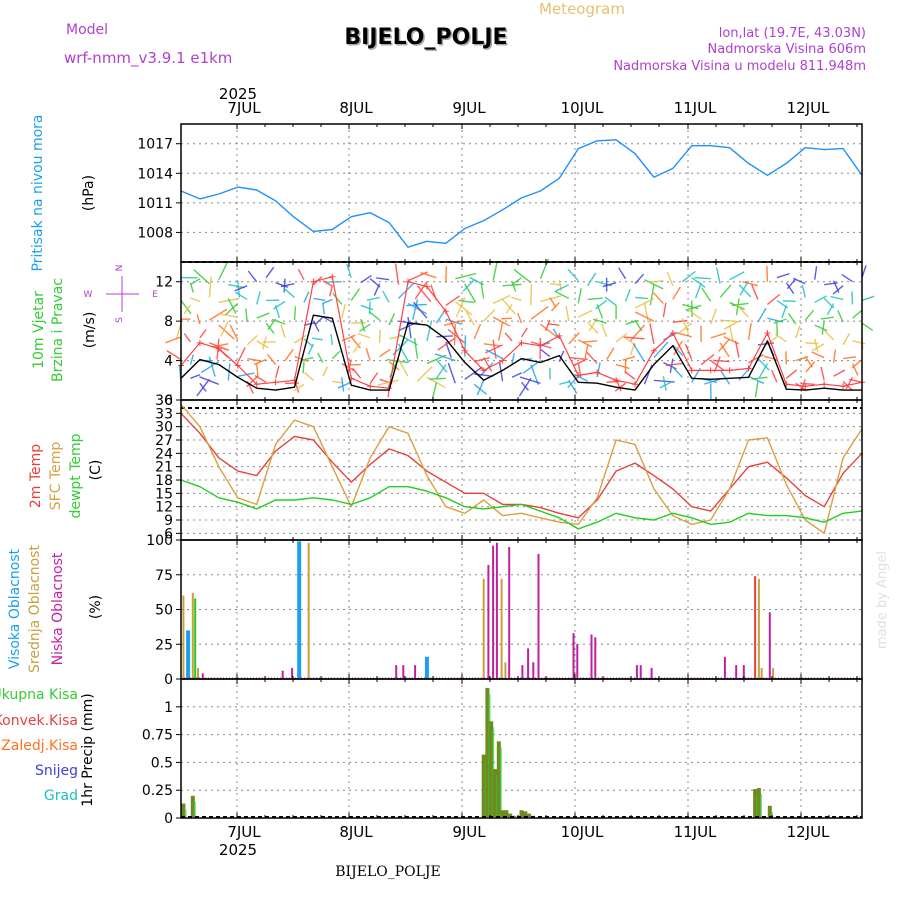  I want to click on sfc-temp-ylabel: SFC Temp, so click(56, 476).